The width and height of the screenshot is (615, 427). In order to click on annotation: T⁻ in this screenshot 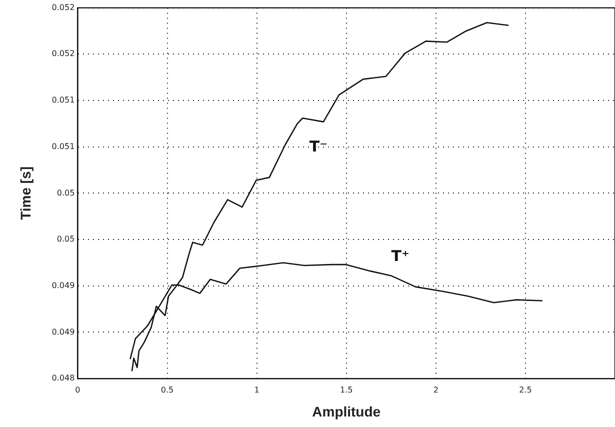, I will do `click(318, 147)`.